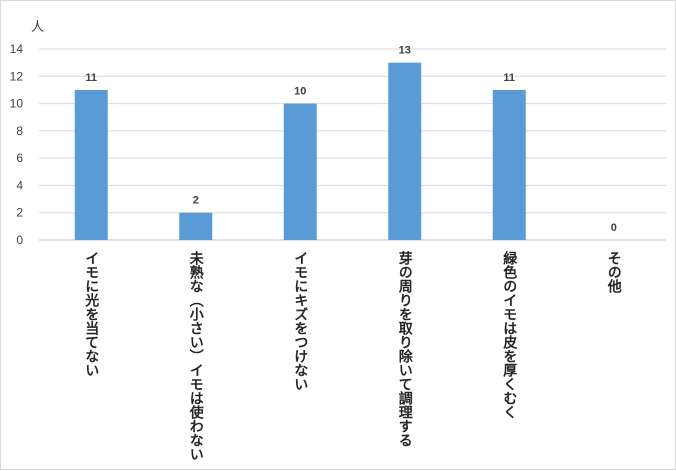 The height and width of the screenshot is (471, 676). I want to click on y-axis-ticks: 0 2 4 6 8 10 12 14, so click(17, 144).